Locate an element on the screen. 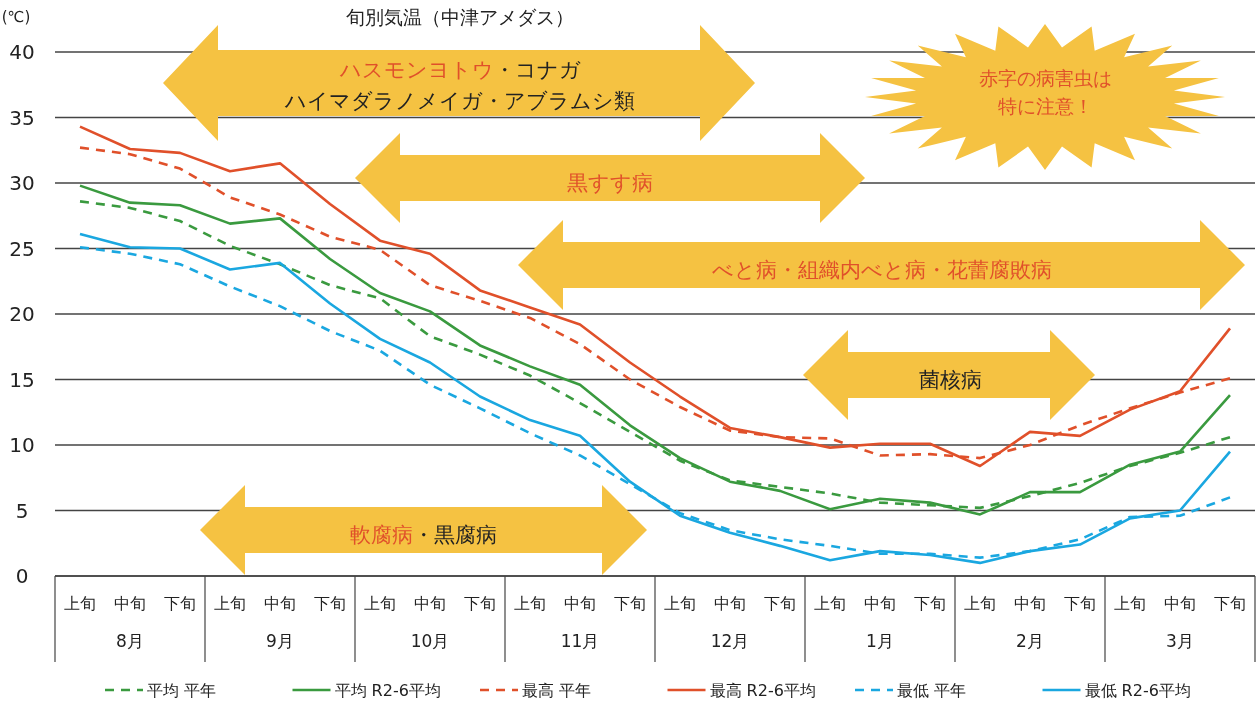 The image size is (1258, 703). text: 2月 is located at coordinates (1030, 641).